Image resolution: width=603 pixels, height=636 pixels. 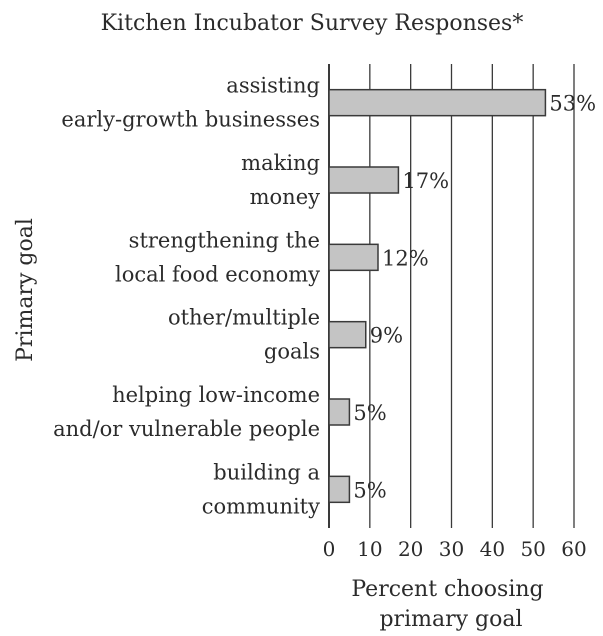 I want to click on x-axis-title: Percent choosing primary goal, so click(x=450, y=604).